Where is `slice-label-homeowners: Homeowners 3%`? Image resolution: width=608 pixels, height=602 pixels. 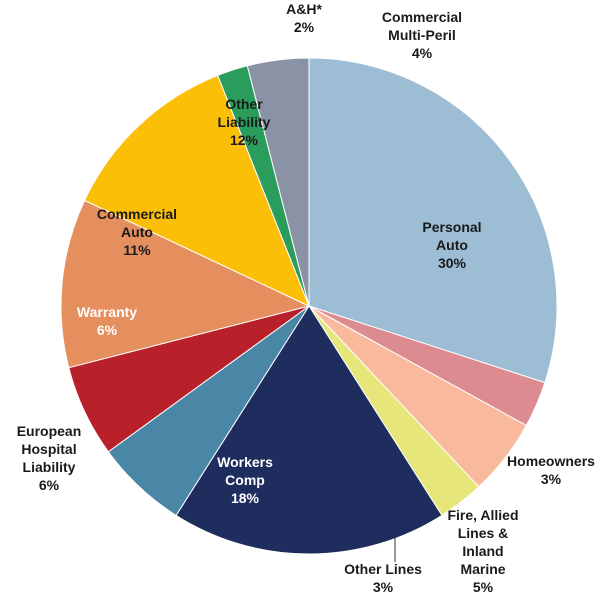 slice-label-homeowners: Homeowners 3% is located at coordinates (551, 470).